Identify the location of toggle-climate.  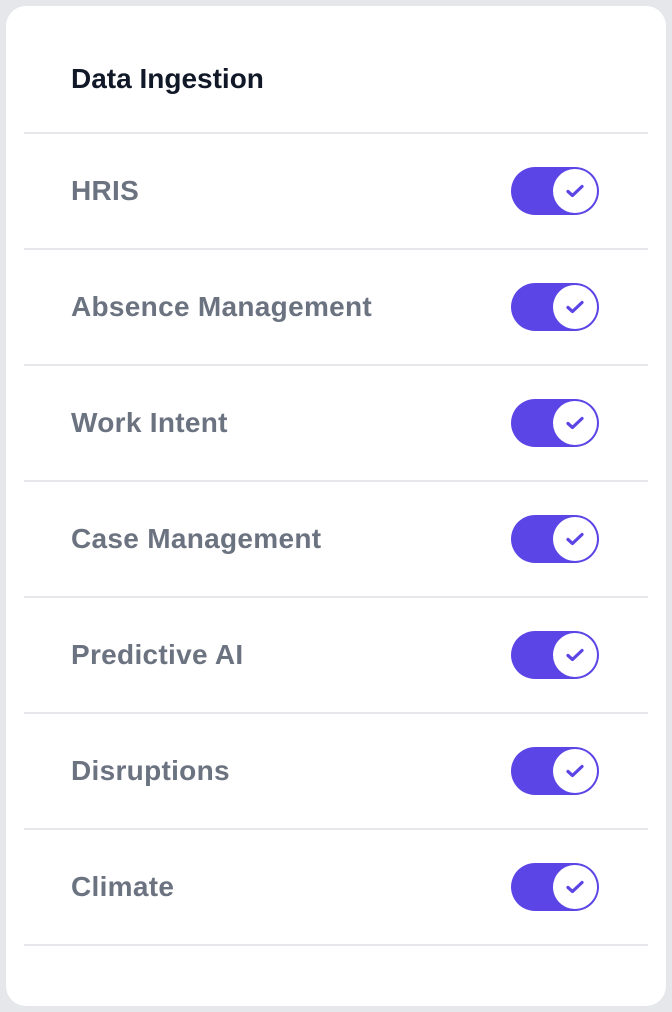
(555, 887).